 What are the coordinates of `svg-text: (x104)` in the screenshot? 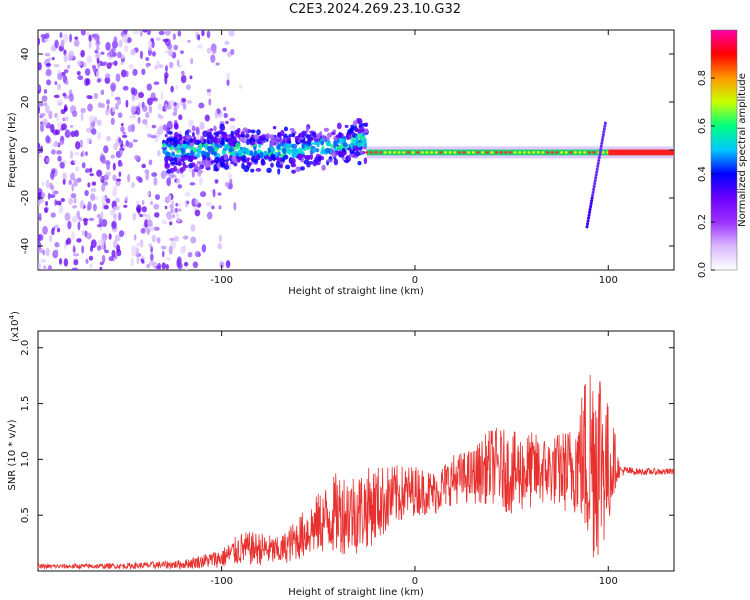 It's located at (14, 326).